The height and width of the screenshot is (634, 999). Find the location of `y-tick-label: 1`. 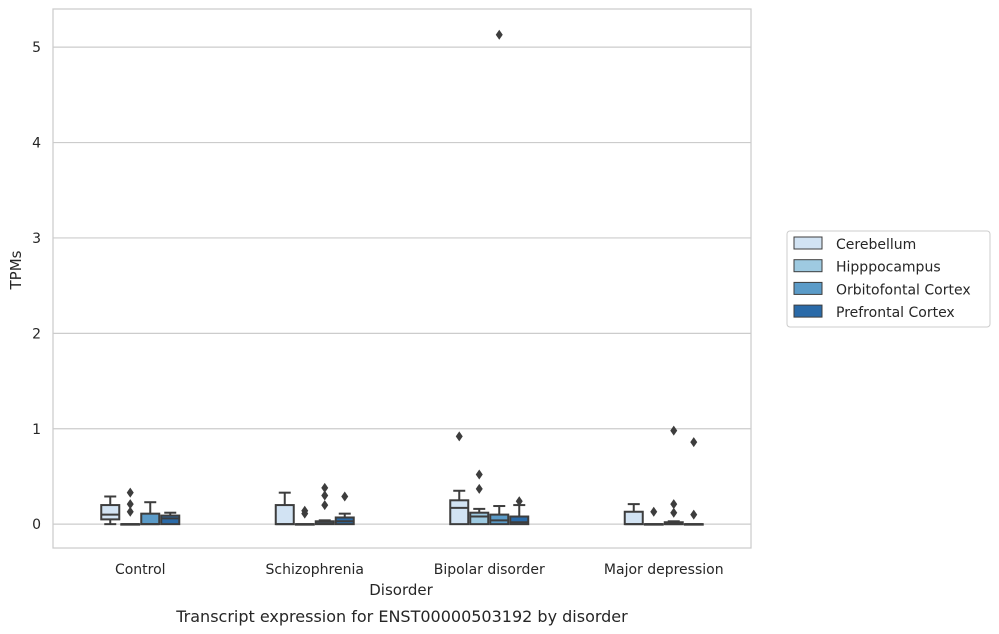

y-tick-label: 1 is located at coordinates (36, 430).